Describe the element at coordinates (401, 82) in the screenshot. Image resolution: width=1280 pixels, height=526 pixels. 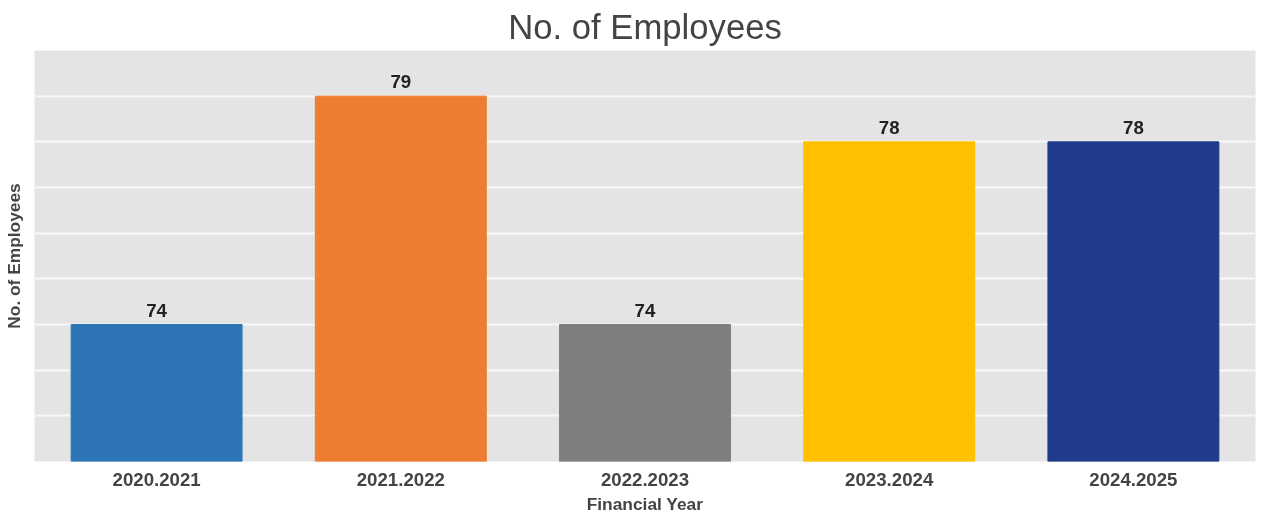
I see `data-label: 79` at that location.